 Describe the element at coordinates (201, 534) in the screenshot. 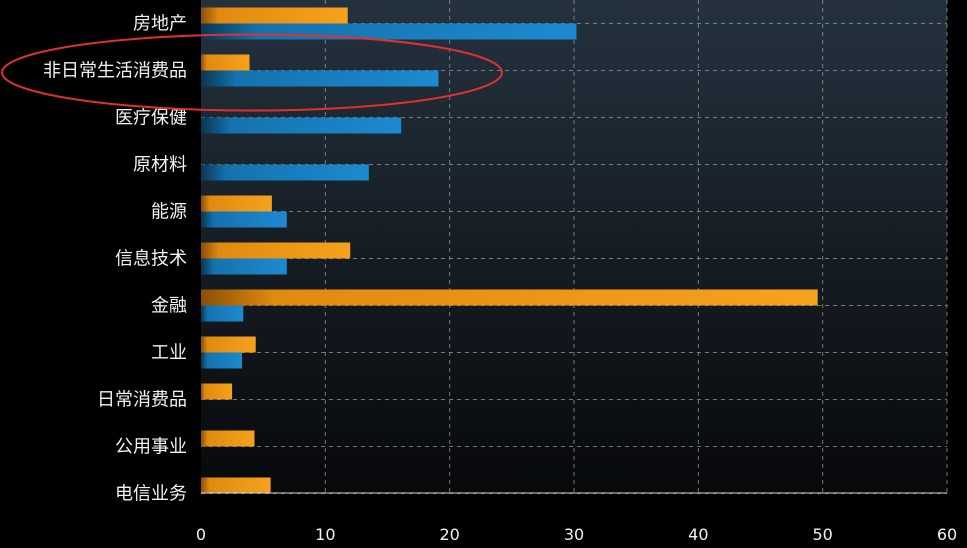

I see `x-tick-label: 0` at that location.